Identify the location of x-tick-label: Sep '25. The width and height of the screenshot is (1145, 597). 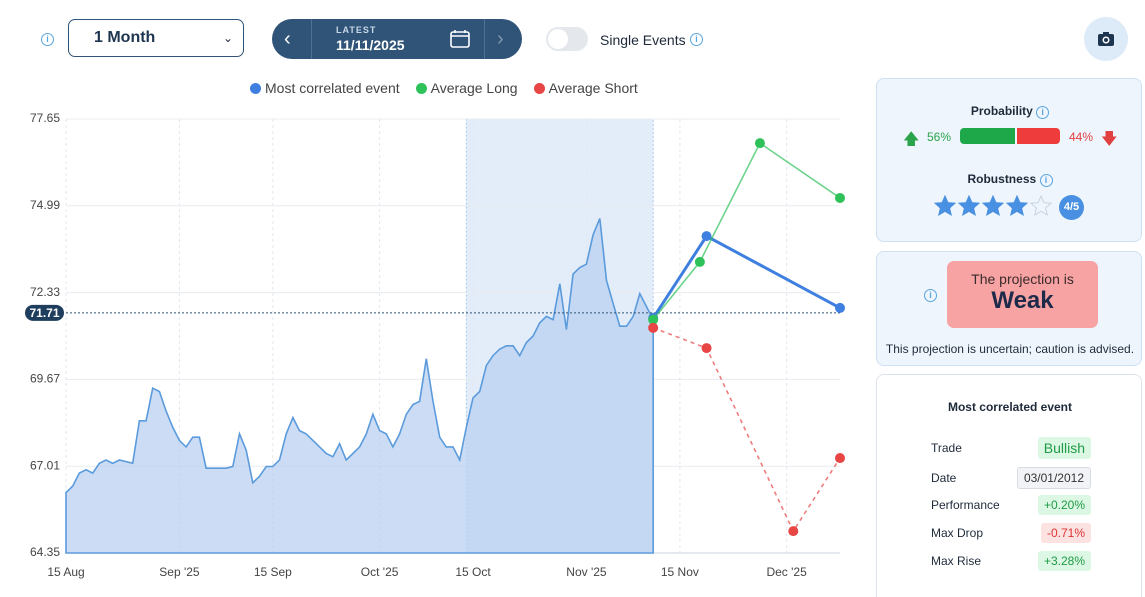
(179, 572).